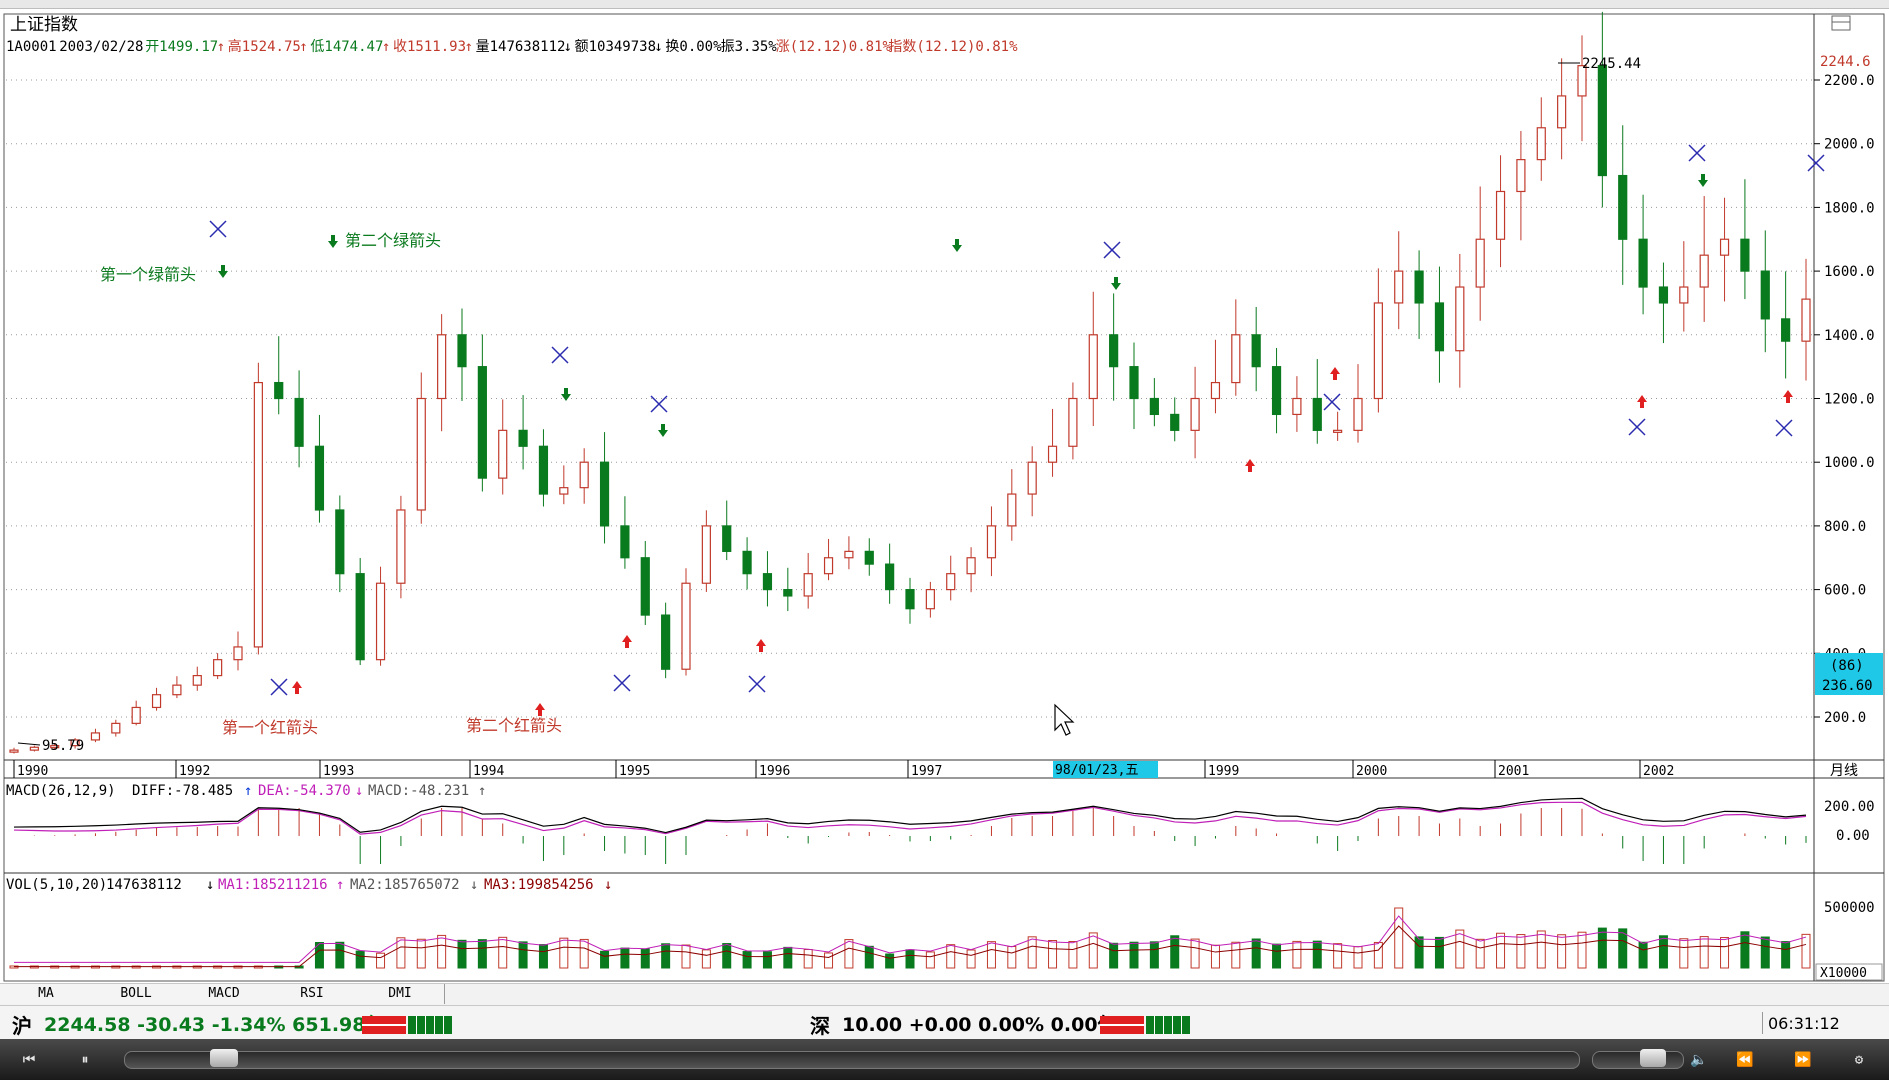 The width and height of the screenshot is (1889, 1080). I want to click on macd-plot, so click(910, 830).